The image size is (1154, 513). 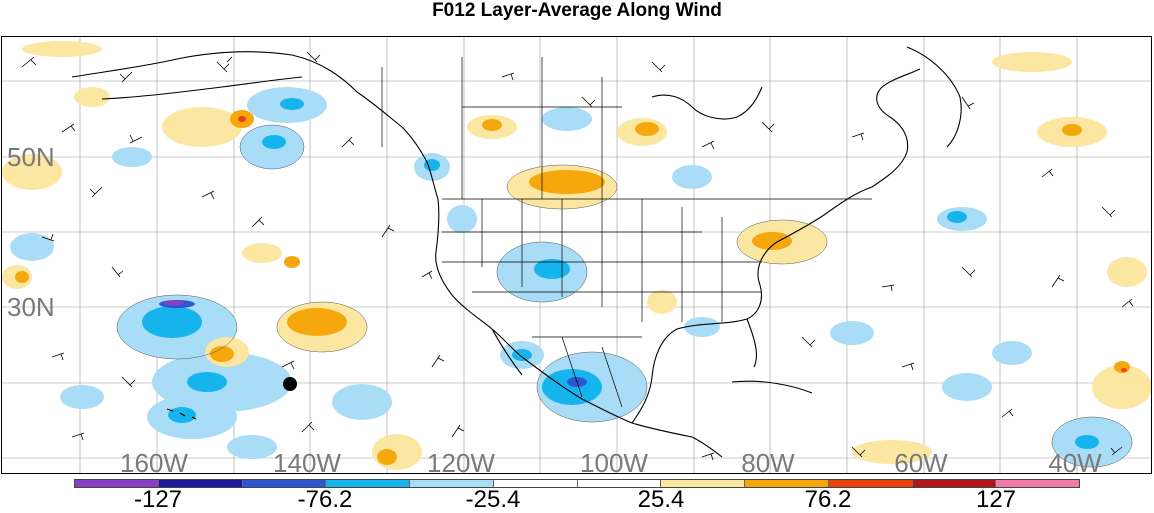 I want to click on colorbar-label-neg25: -25.4, so click(x=493, y=499).